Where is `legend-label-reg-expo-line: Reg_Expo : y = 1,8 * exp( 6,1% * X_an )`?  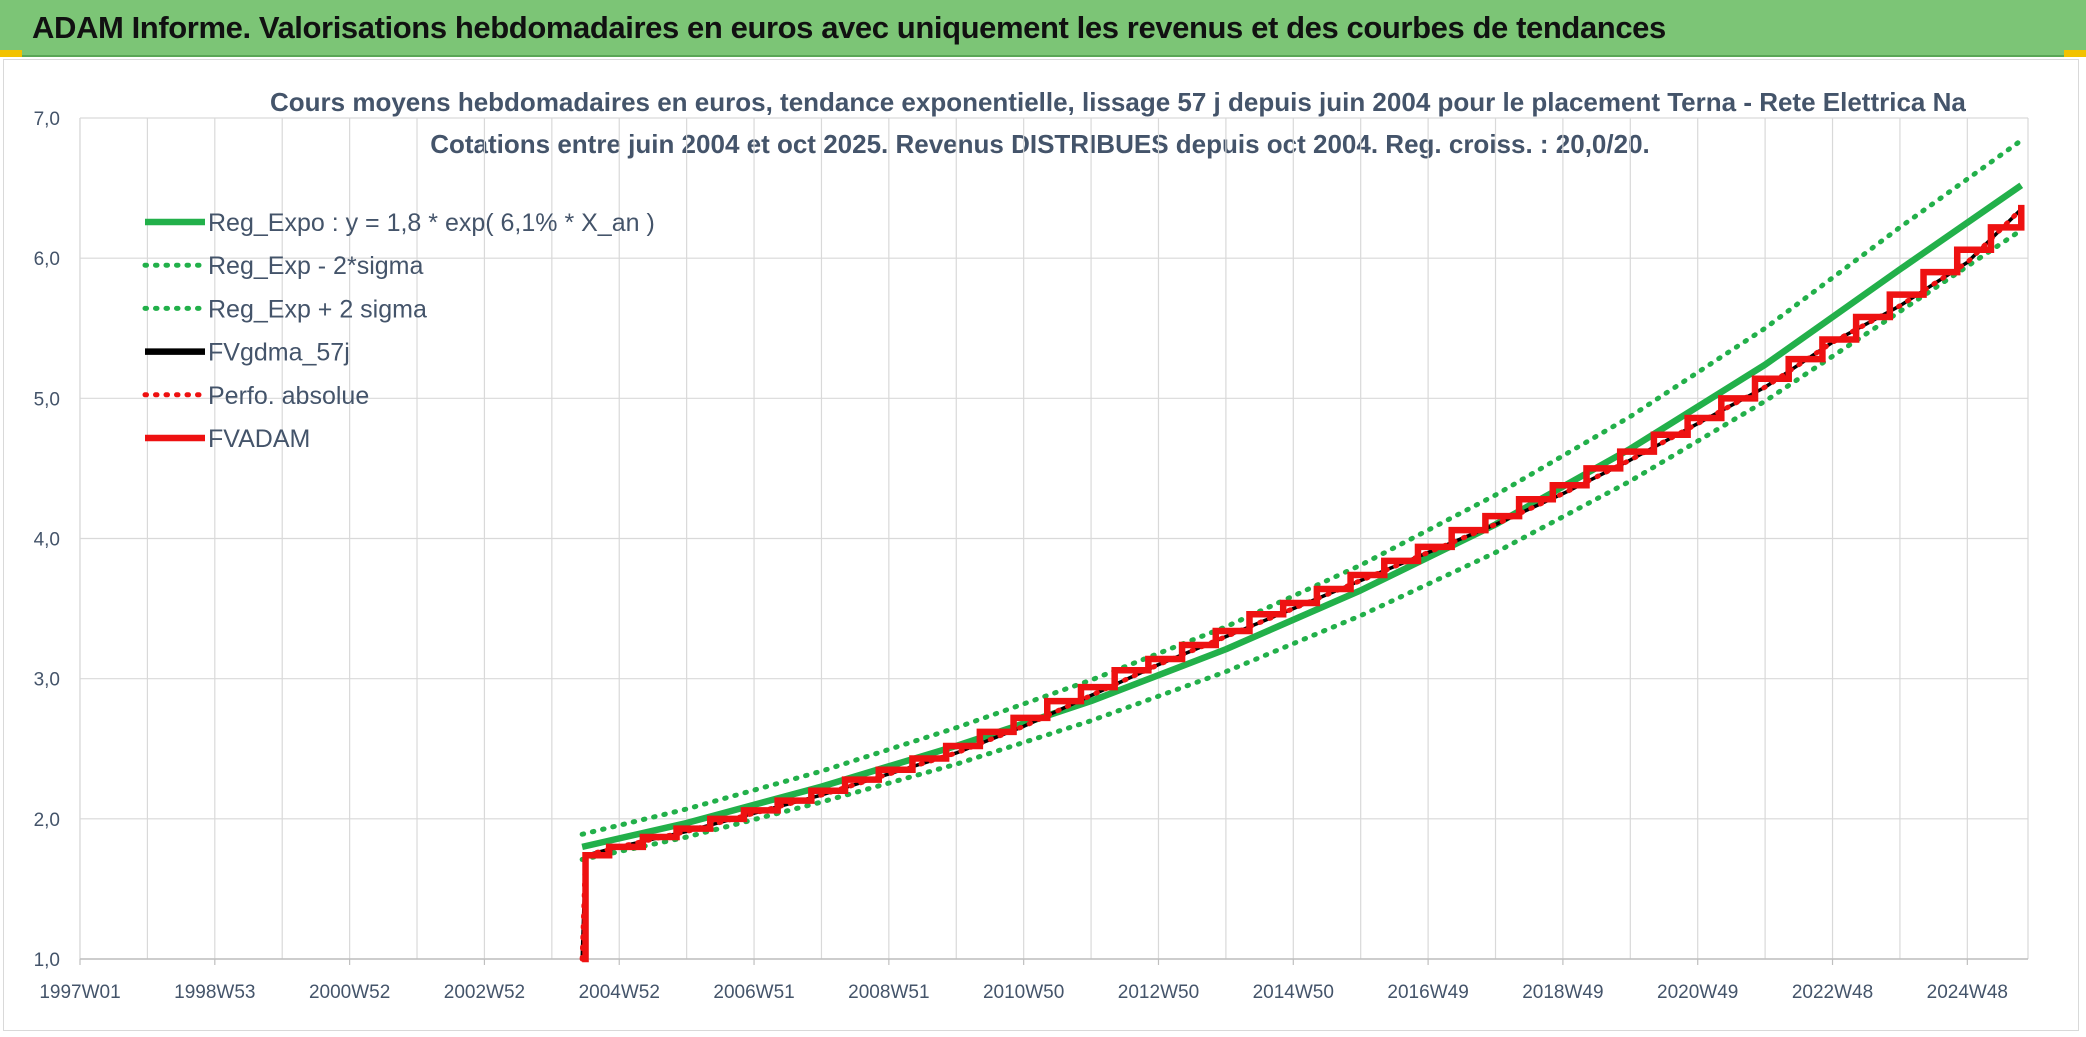
legend-label-reg-expo-line: Reg_Expo : y = 1,8 * exp( 6,1% * X_an ) is located at coordinates (431, 223).